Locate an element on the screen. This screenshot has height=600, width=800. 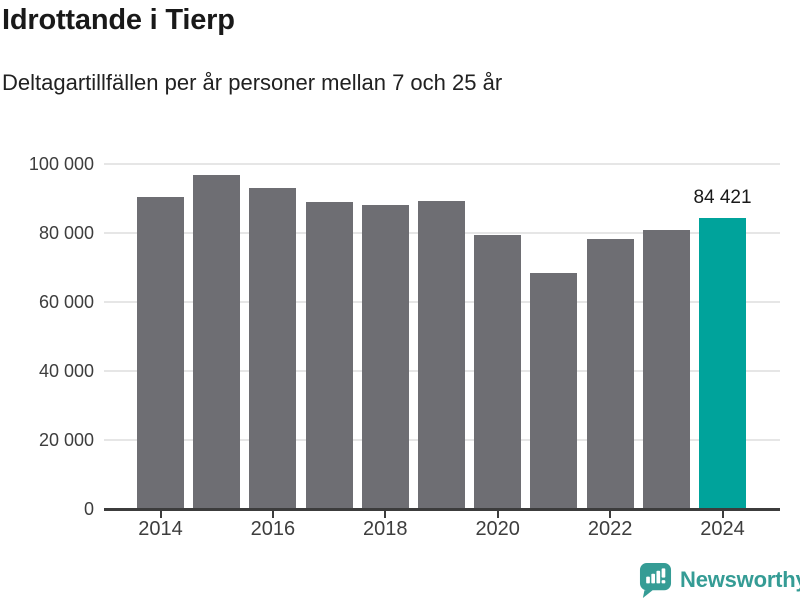
y-axis-tick-label: 100 000 is located at coordinates (61, 164).